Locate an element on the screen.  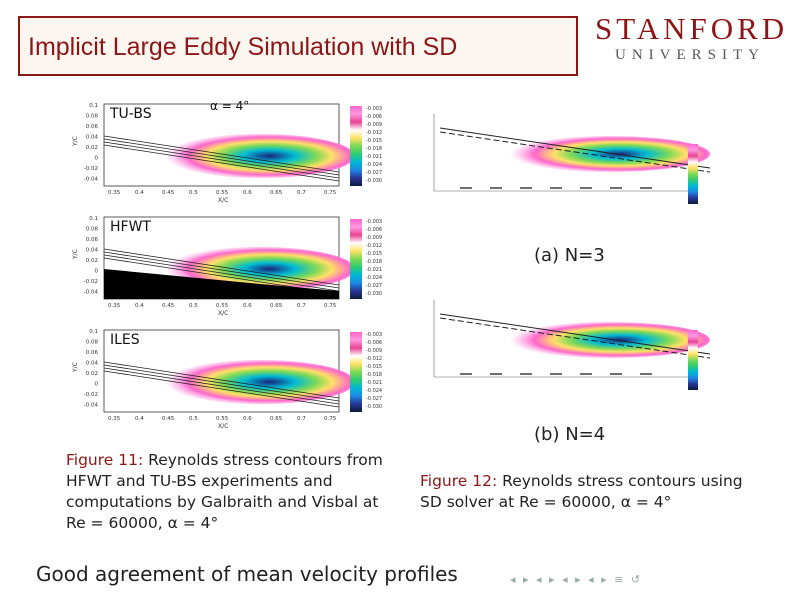
y-axis-label: Y/C is located at coordinates (75, 141).